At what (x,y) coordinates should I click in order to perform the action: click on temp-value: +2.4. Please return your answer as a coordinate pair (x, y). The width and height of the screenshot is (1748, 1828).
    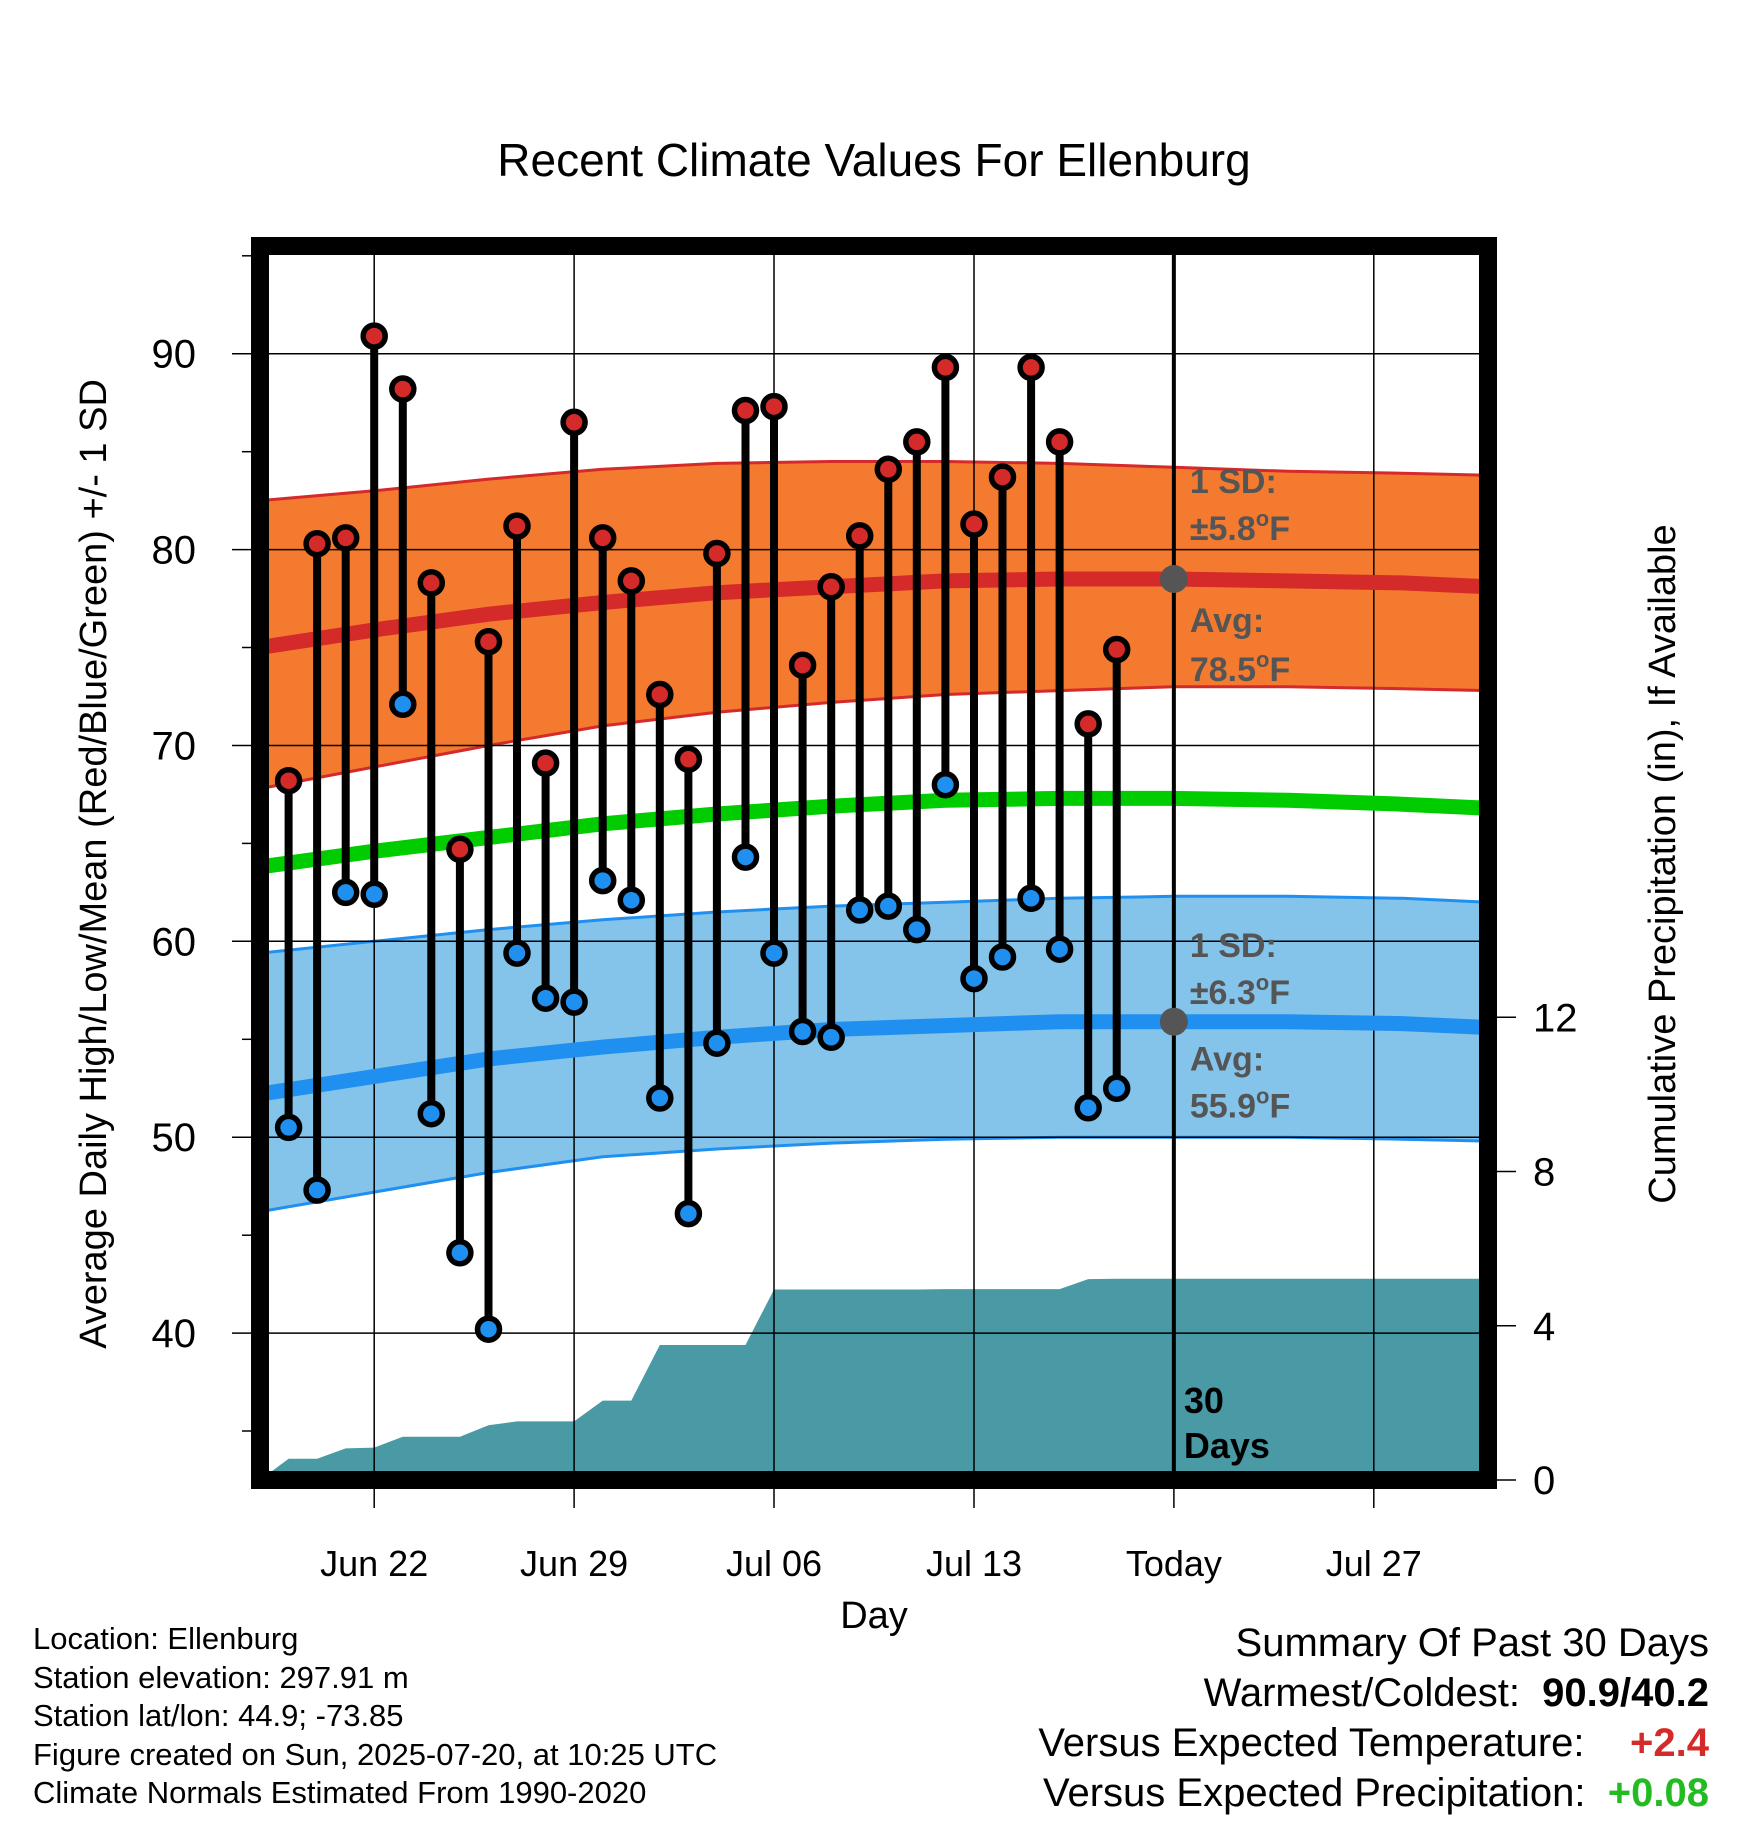
    Looking at the image, I should click on (1669, 1743).